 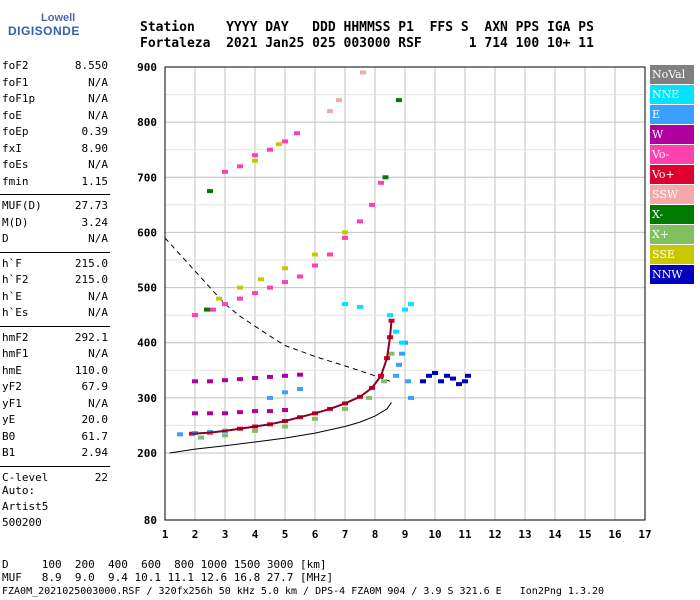 I want to click on y-tick-label: 300, so click(x=147, y=398).